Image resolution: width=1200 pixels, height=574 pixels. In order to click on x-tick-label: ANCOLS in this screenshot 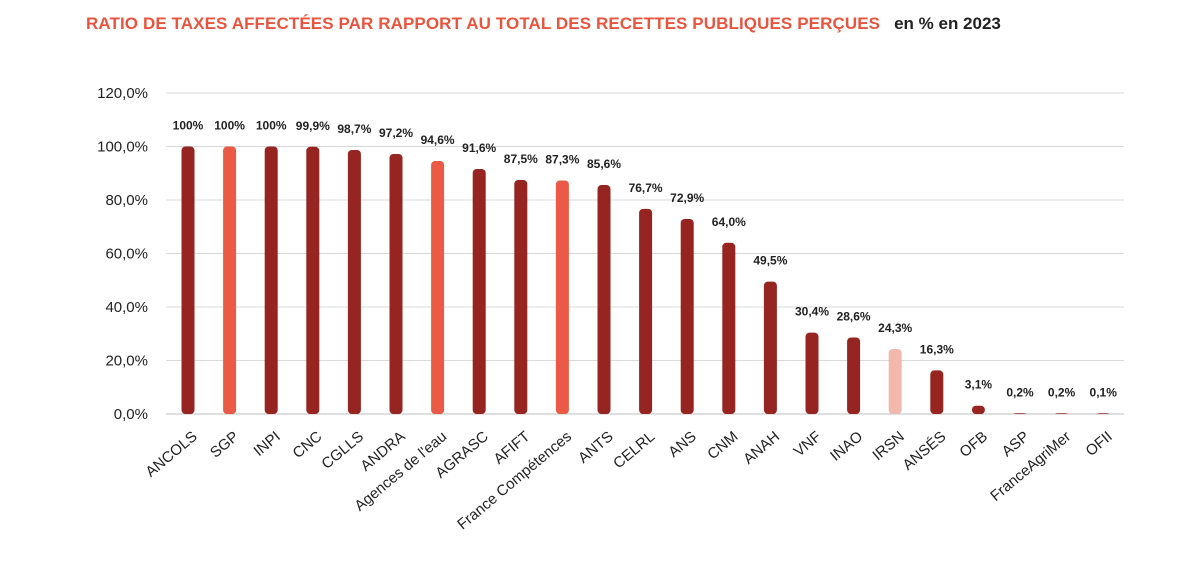, I will do `click(171, 454)`.